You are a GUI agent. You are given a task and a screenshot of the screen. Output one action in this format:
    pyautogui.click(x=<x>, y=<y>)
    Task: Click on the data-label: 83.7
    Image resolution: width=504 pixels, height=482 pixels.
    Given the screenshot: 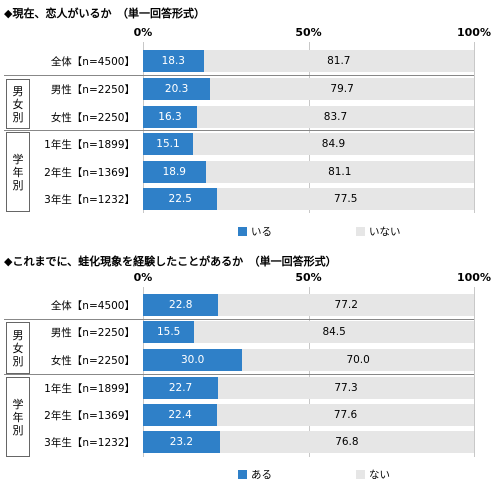 What is the action you would take?
    pyautogui.click(x=335, y=117)
    